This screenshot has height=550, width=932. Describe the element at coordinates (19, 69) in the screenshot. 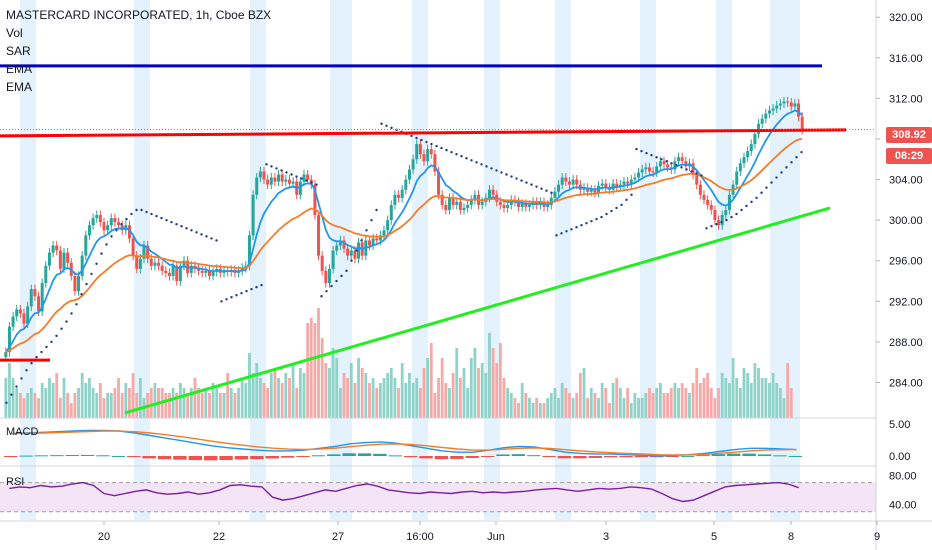

I see `legend-ema-1: EMA` at that location.